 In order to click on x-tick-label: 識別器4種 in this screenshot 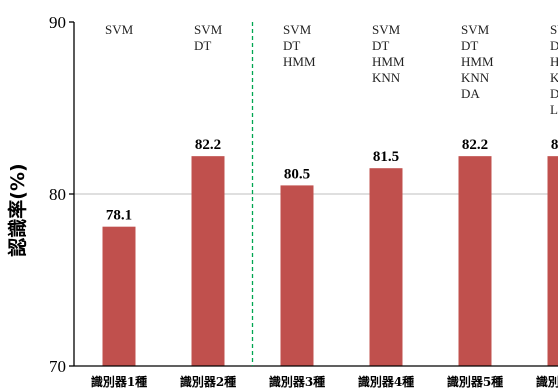, I will do `click(386, 381)`.